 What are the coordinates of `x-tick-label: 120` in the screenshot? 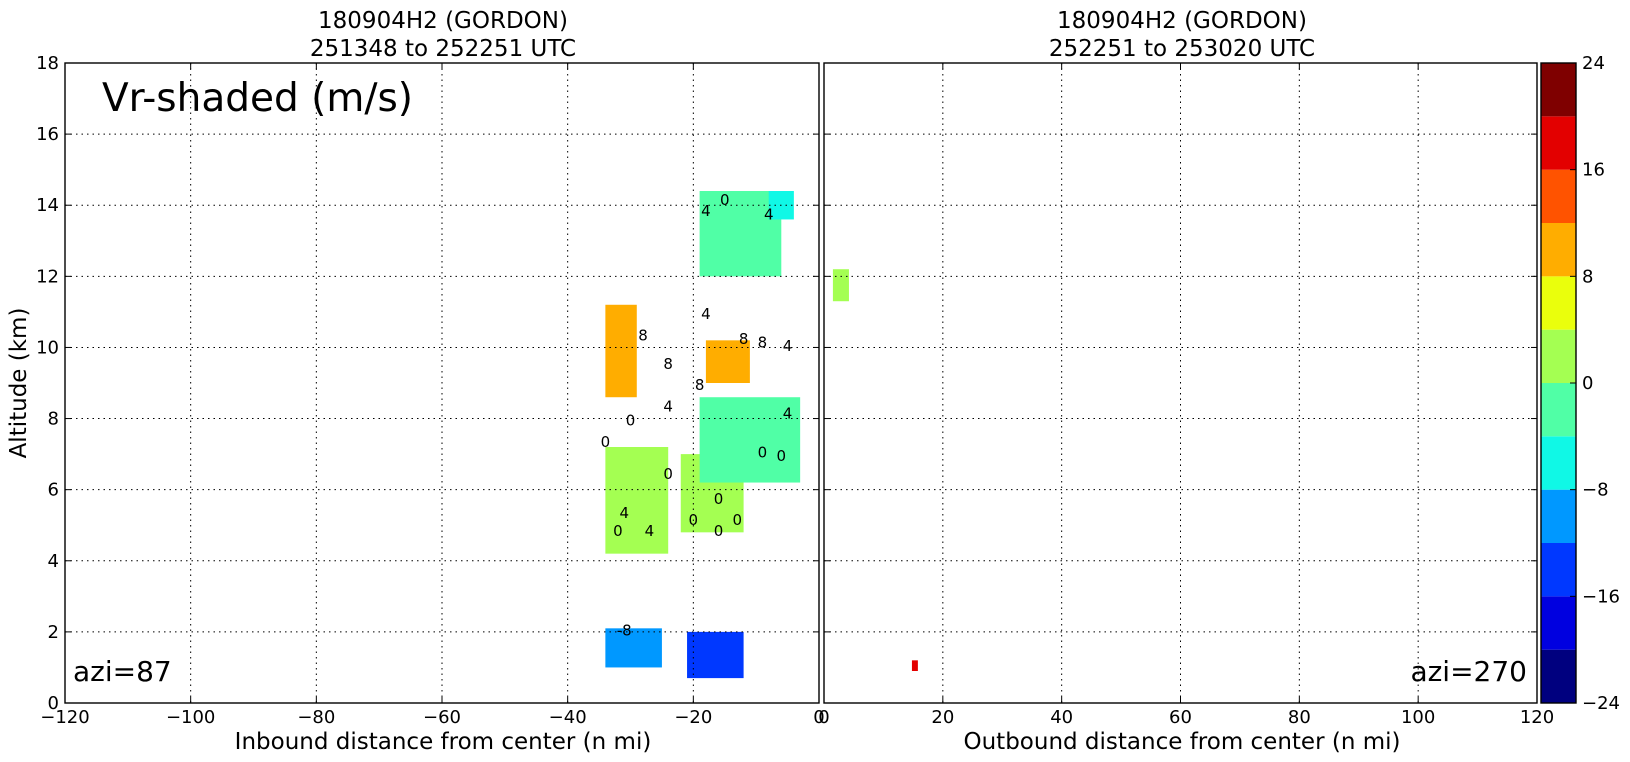 It's located at (1537, 717).